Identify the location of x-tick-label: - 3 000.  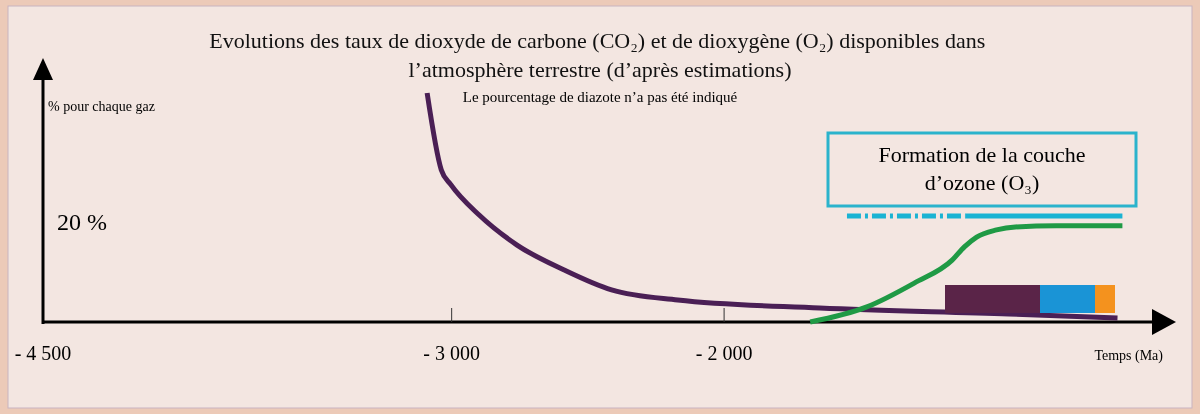
(451, 353).